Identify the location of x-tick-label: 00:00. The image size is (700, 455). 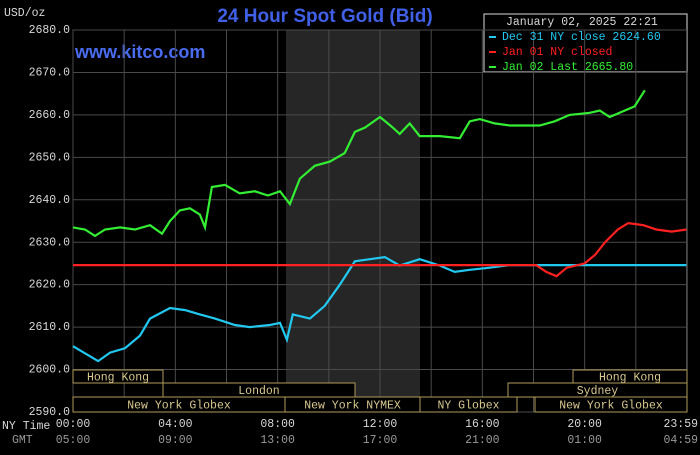
(73, 424).